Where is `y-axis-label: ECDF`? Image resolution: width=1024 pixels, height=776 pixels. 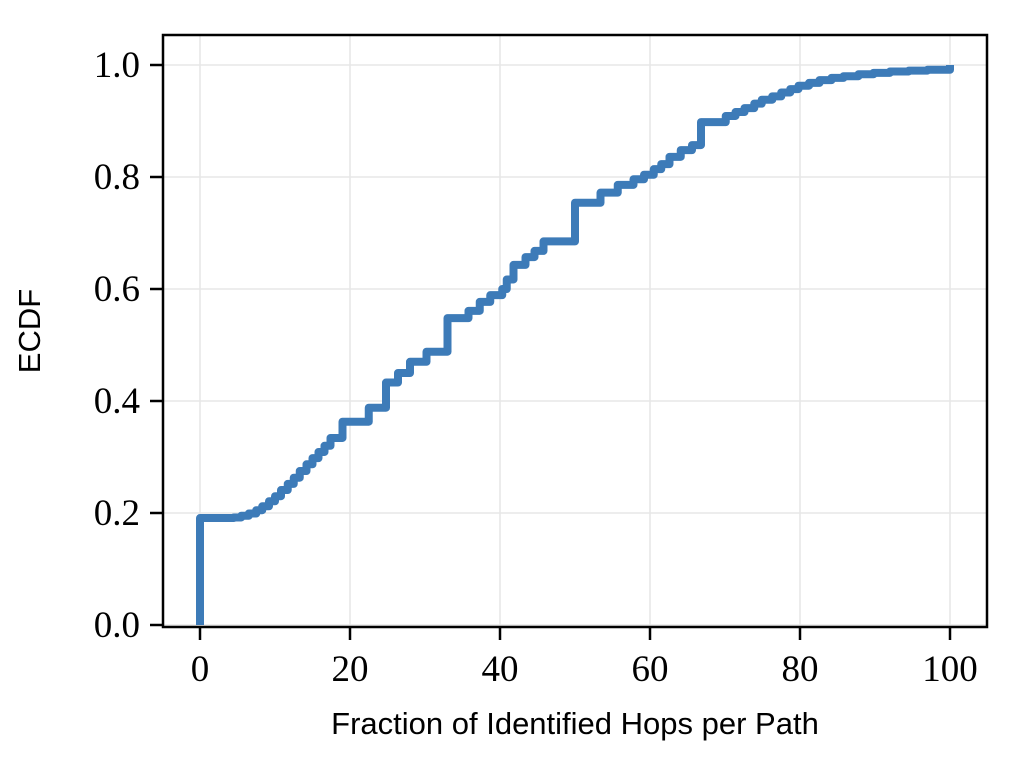 y-axis-label: ECDF is located at coordinates (29, 331).